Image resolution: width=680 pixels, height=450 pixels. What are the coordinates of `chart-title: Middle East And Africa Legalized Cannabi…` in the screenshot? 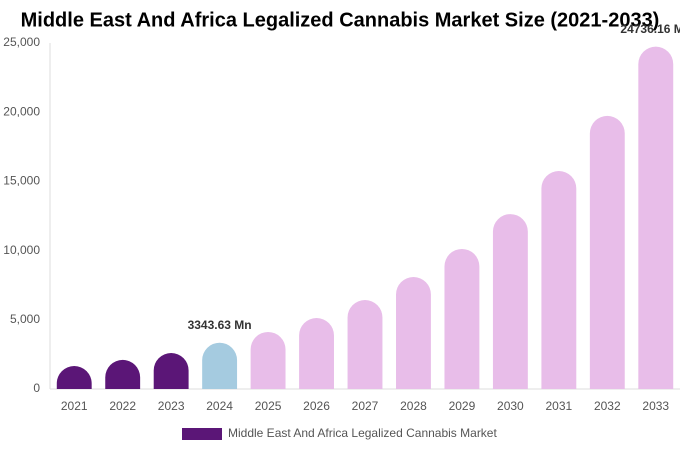 It's located at (340, 20).